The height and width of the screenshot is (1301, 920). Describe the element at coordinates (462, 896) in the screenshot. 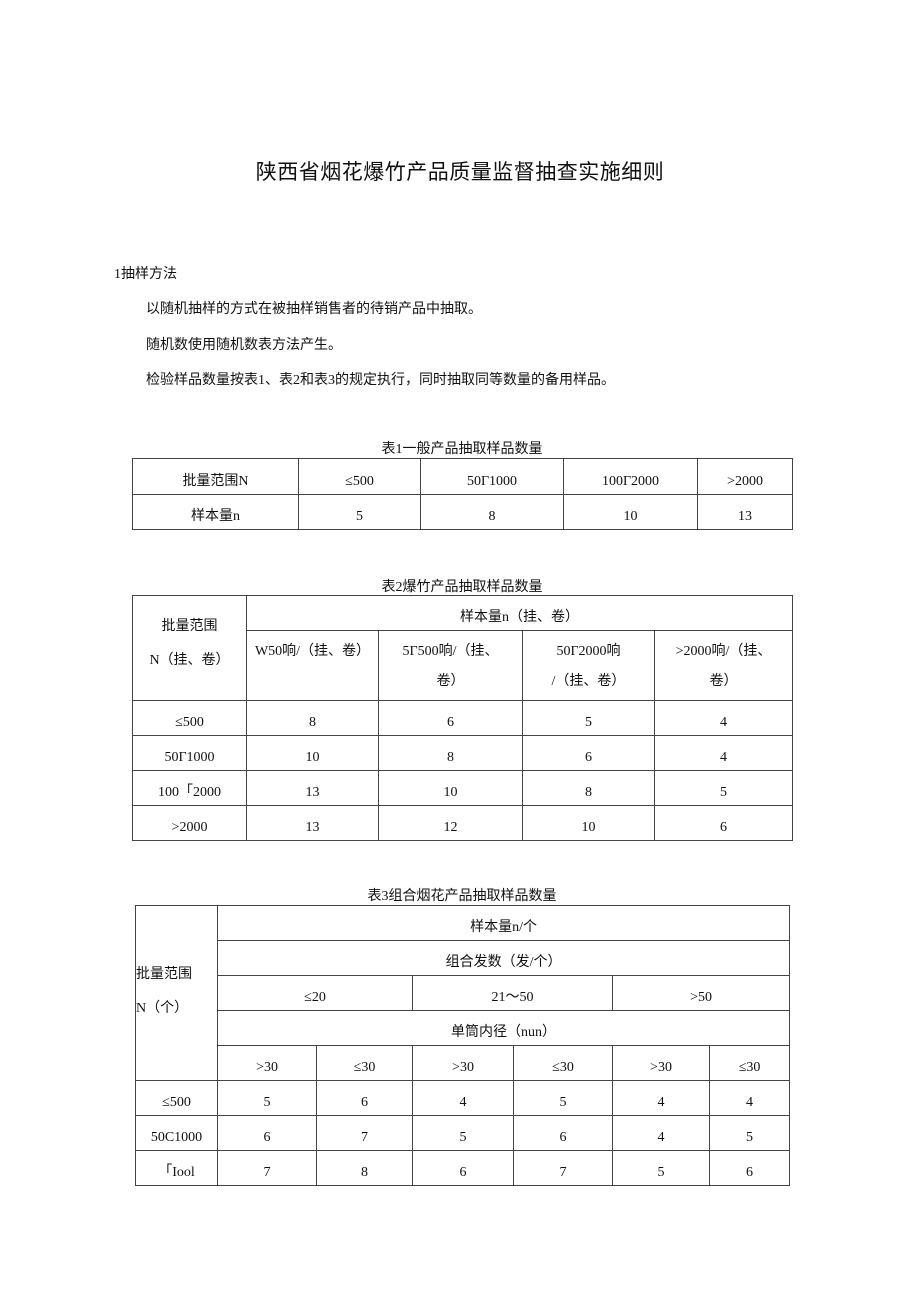

I see `table3-caption: 表3组合烟花产品抽取样品数量` at that location.